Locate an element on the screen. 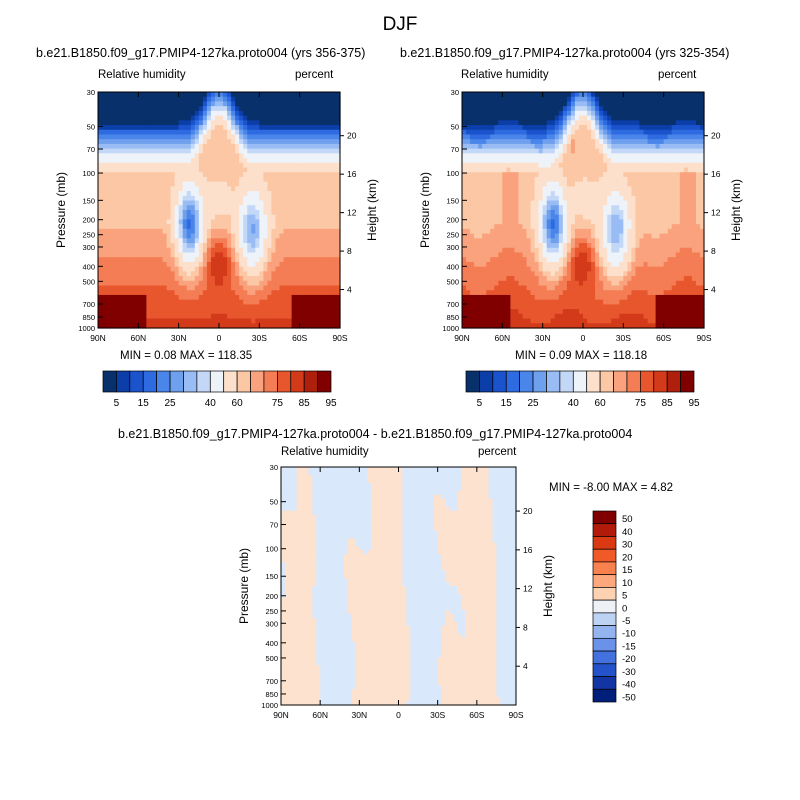 This screenshot has height=800, width=800. left-colorbar-box is located at coordinates (123, 381).